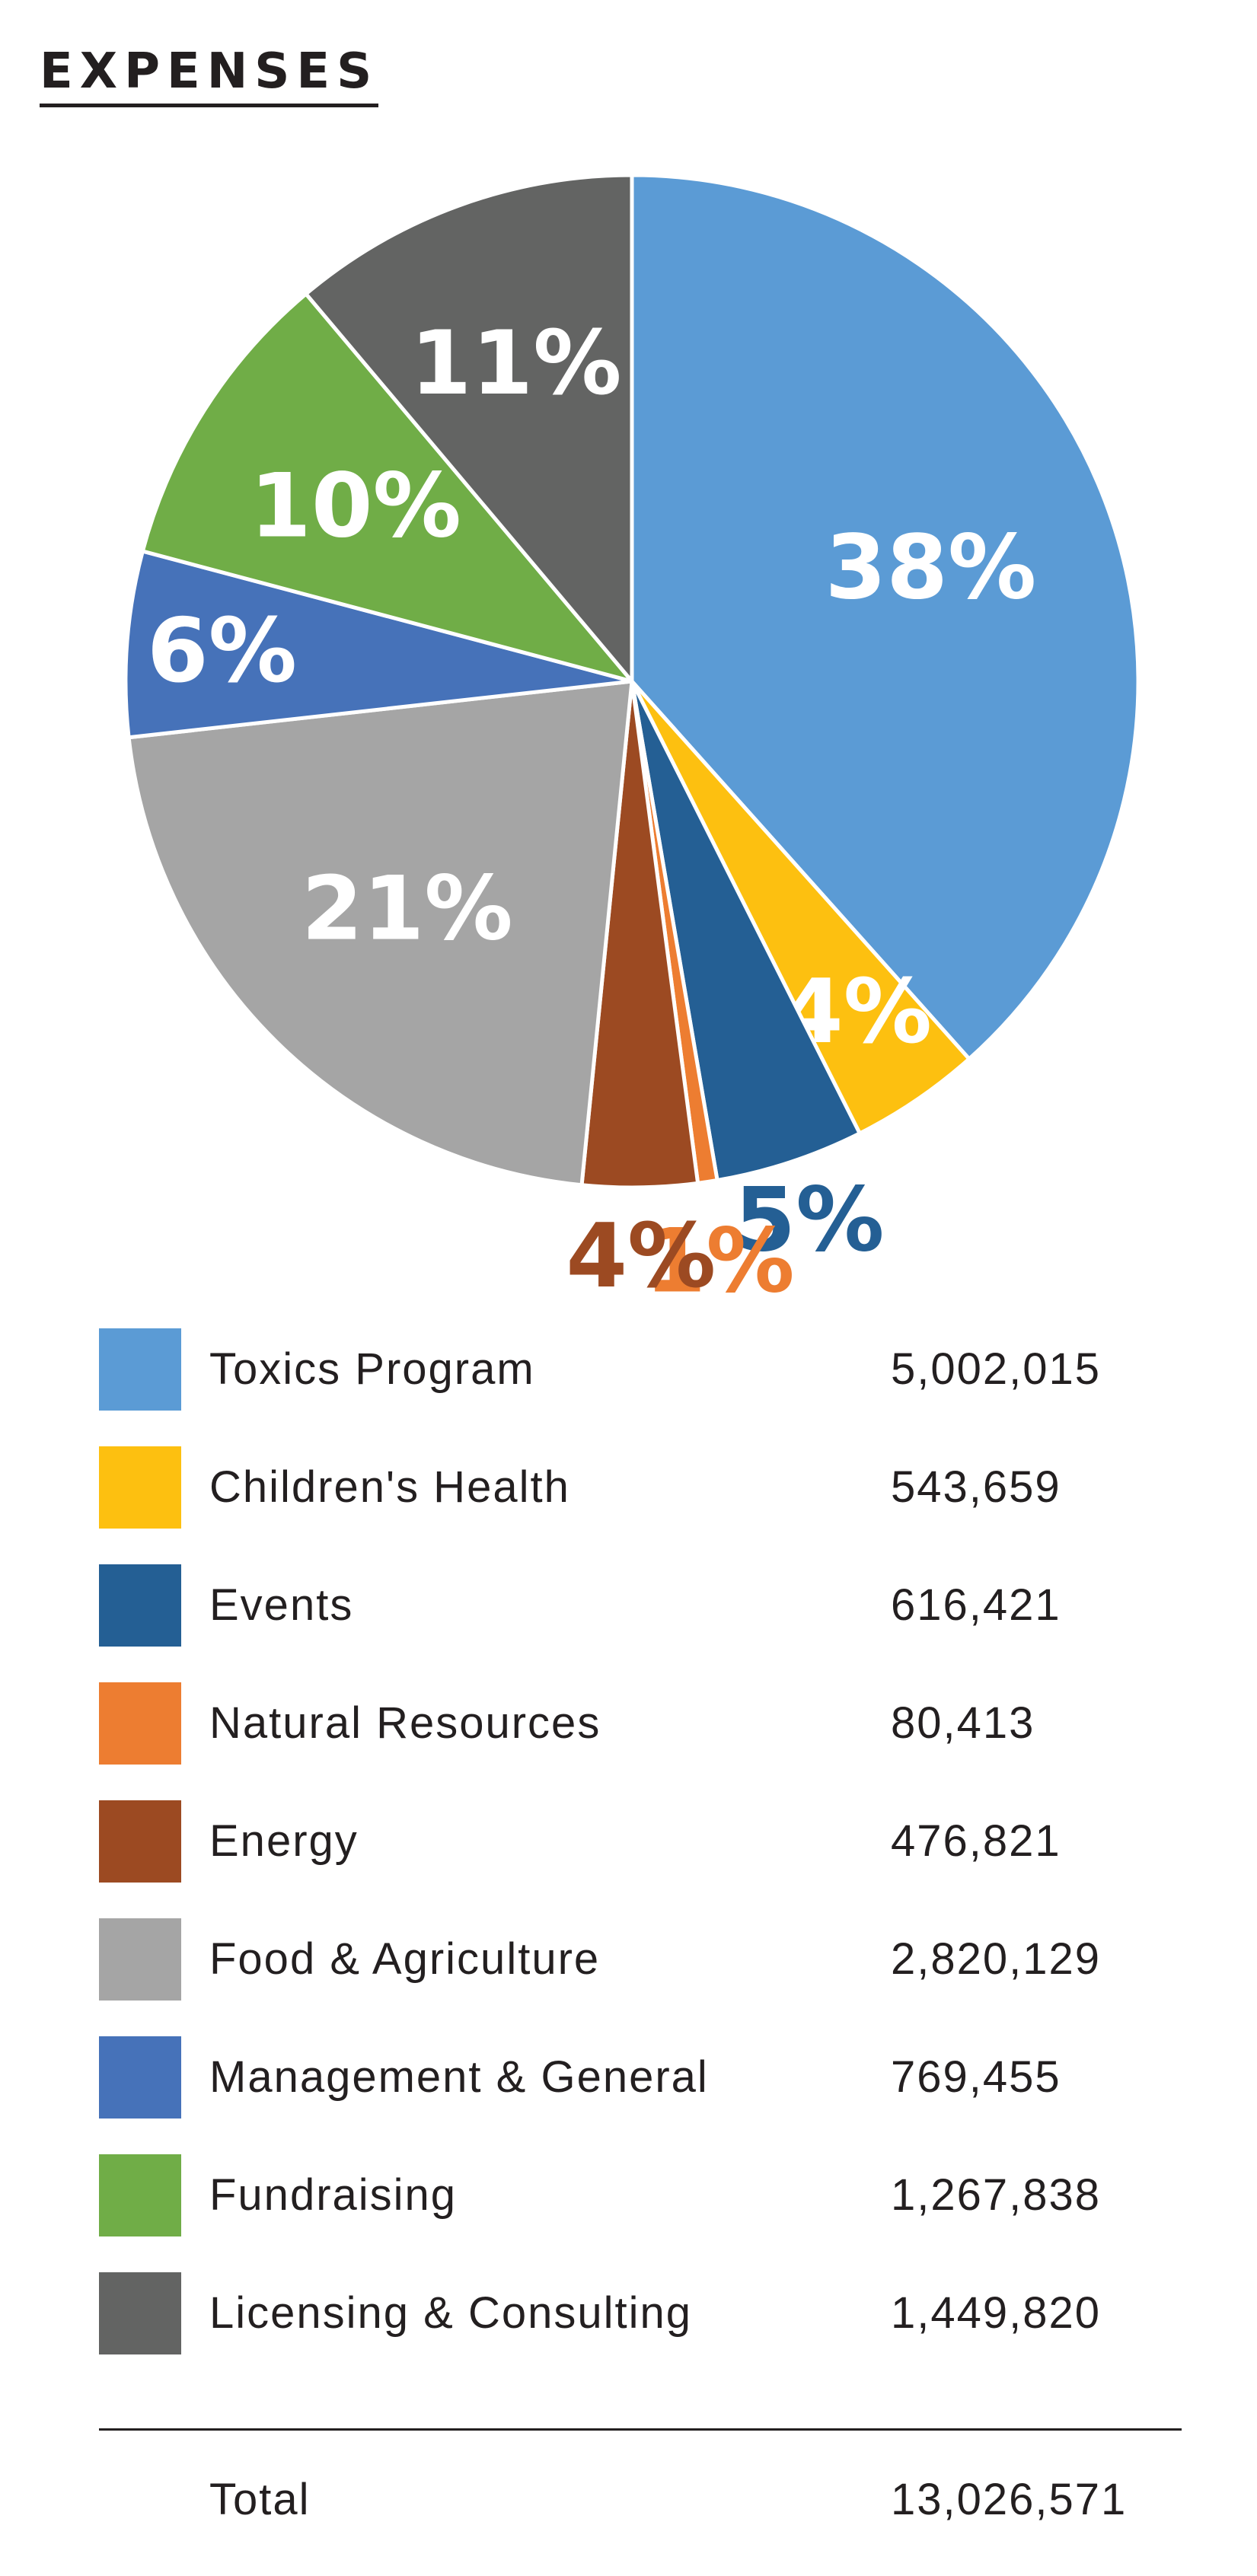 The width and height of the screenshot is (1257, 2576). I want to click on total-label: Total, so click(260, 2500).